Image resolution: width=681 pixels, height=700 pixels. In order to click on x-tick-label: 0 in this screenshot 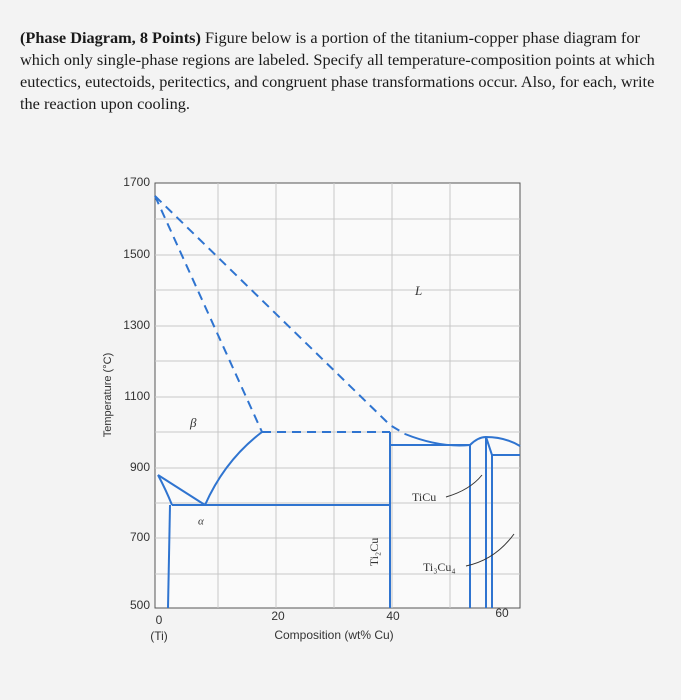, I will do `click(159, 620)`.